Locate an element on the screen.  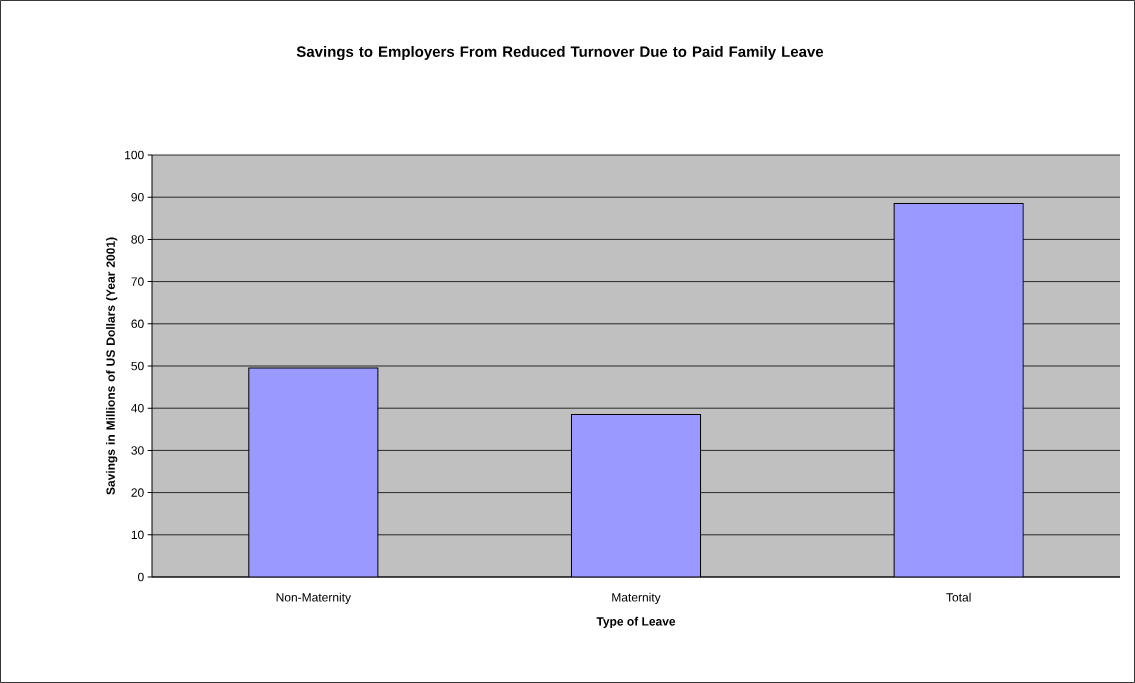
y-tick-label: 80 is located at coordinates (137, 239).